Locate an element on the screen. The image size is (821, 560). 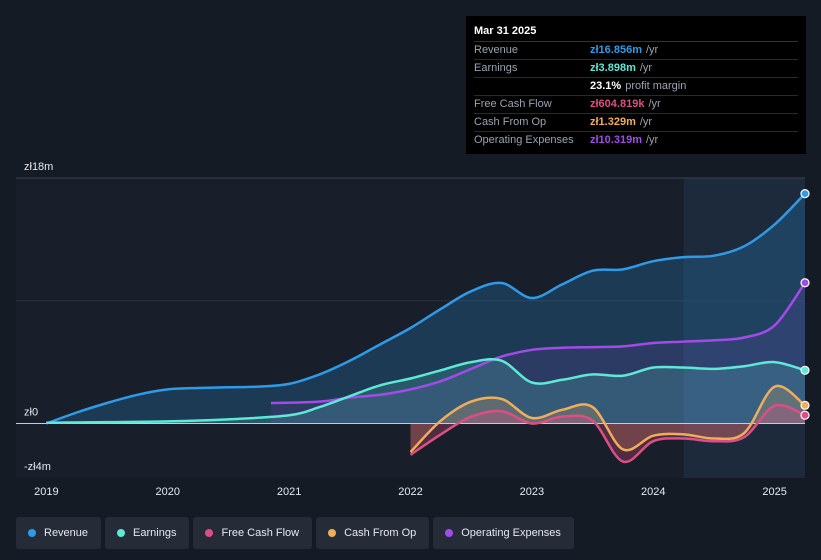
x-tick-label: 2019 is located at coordinates (46, 492).